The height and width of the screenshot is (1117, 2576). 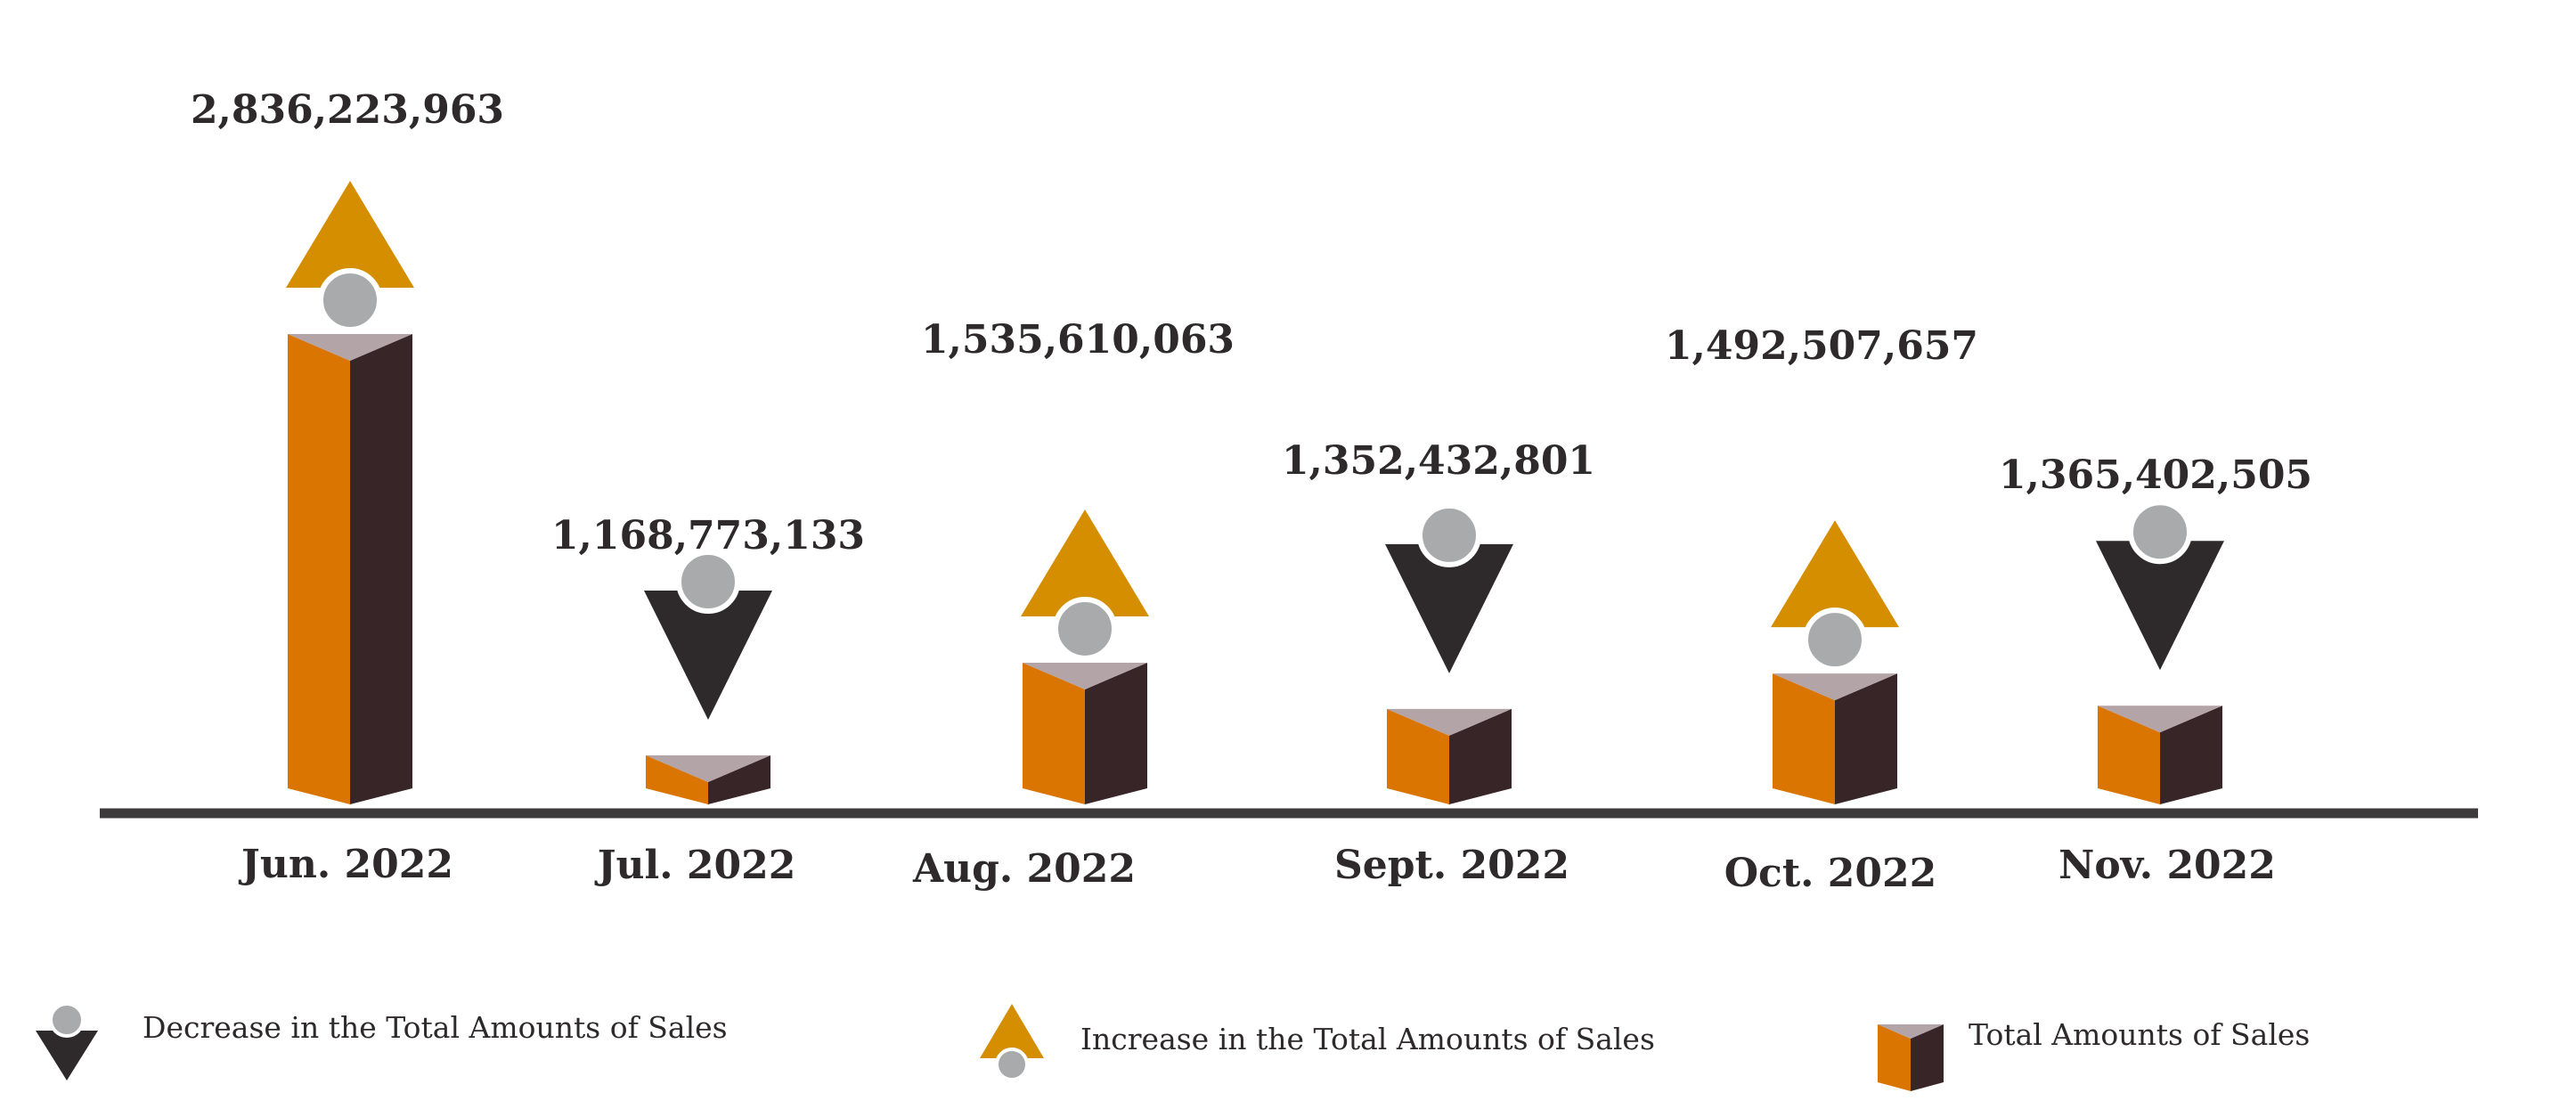 I want to click on legend-increase-label: Increase in the Total Amounts of Sales, so click(x=1367, y=1039).